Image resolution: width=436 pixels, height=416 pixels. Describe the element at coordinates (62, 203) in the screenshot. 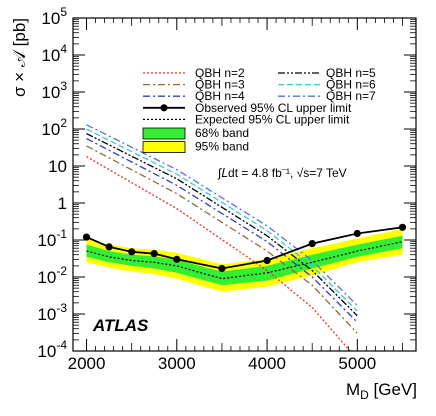

I see `y-tick-label: 1` at that location.